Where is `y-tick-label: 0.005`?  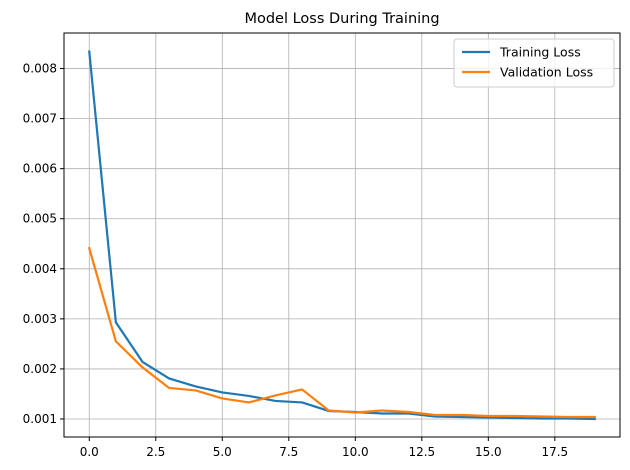
y-tick-label: 0.005 is located at coordinates (40, 219).